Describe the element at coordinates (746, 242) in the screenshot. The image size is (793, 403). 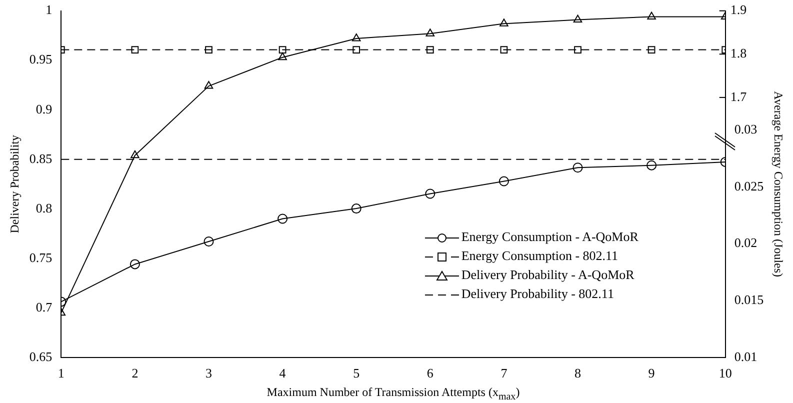
I see `y2-tick-label: 0.02` at that location.